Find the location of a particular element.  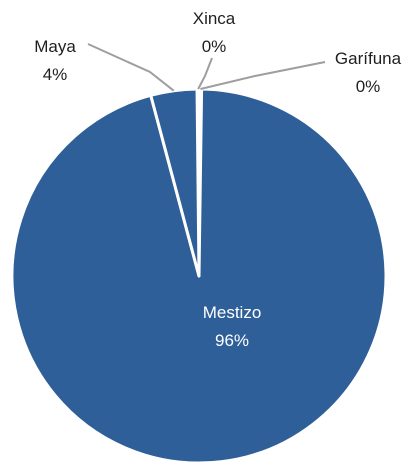

pie-slice-maya is located at coordinates (175, 182).